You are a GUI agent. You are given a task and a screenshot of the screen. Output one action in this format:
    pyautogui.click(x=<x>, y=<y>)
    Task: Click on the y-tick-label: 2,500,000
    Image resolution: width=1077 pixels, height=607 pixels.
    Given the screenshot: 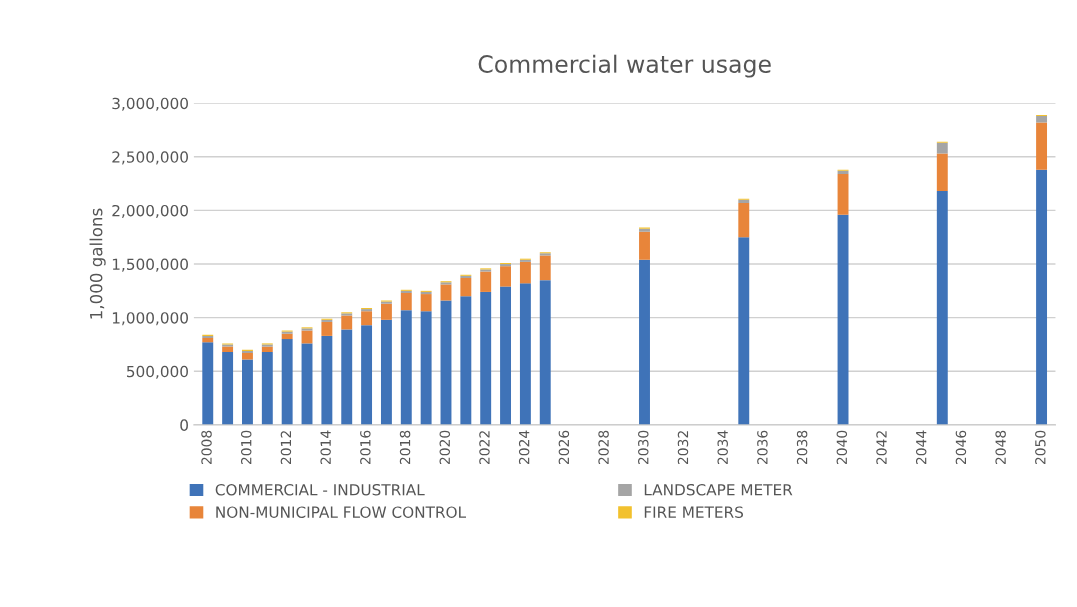 What is the action you would take?
    pyautogui.click(x=150, y=158)
    